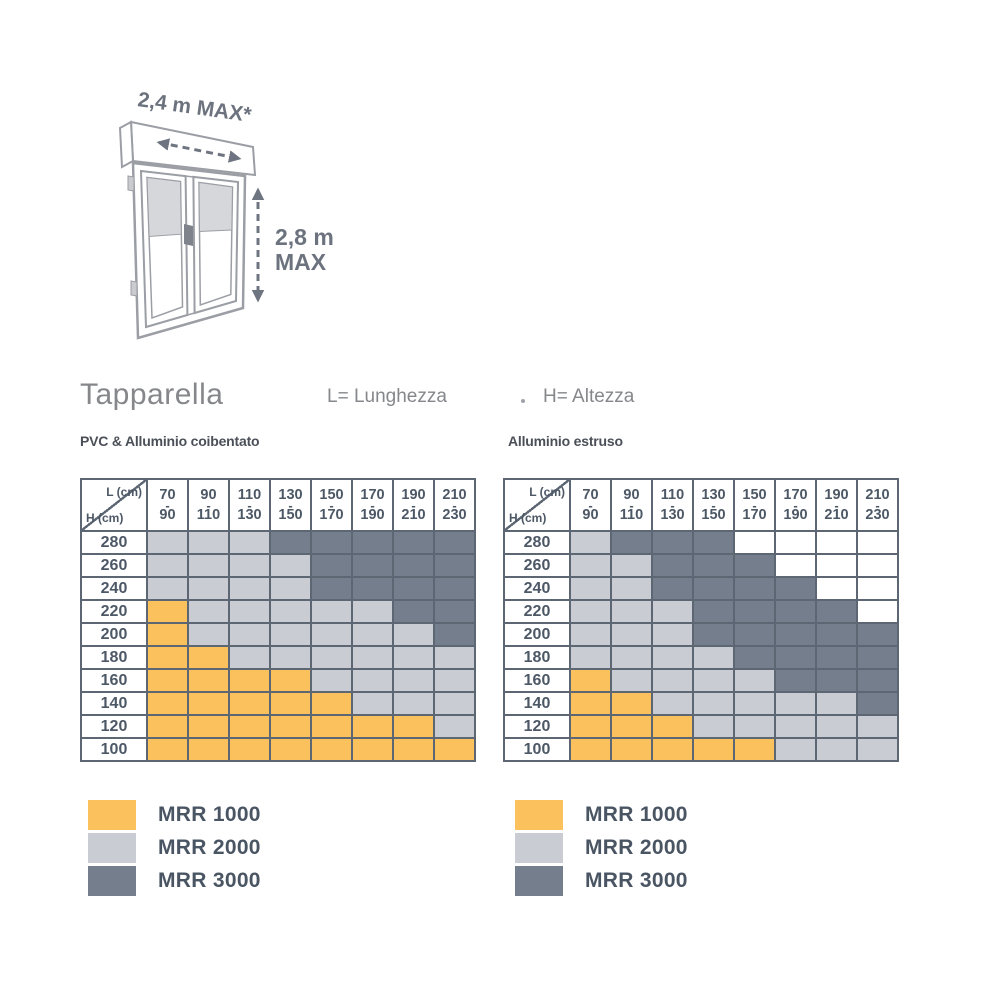  I want to click on col-header-text: 210, so click(836, 514).